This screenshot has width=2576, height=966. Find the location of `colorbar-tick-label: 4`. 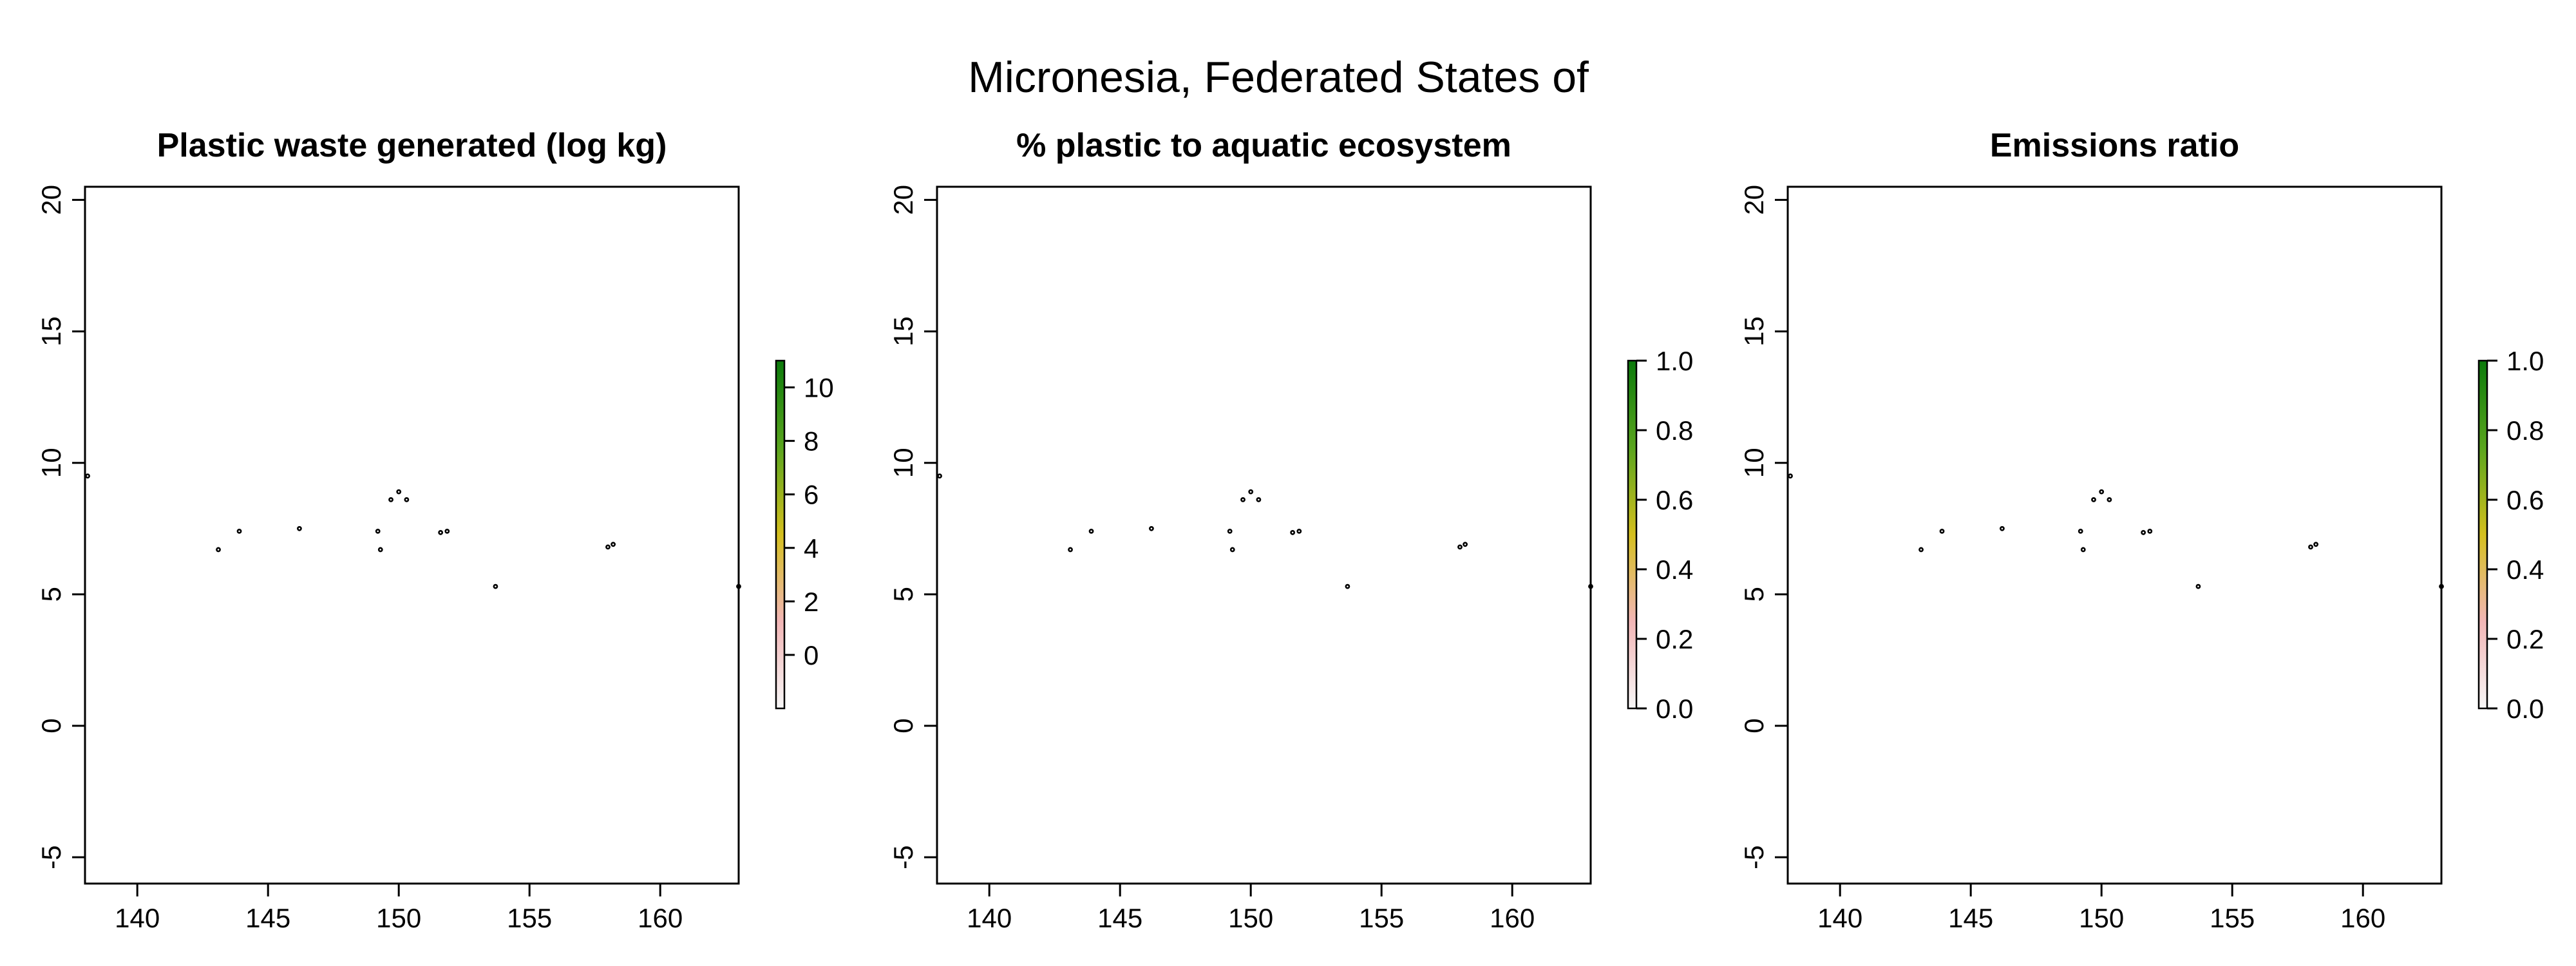

colorbar-tick-label: 4 is located at coordinates (812, 548).